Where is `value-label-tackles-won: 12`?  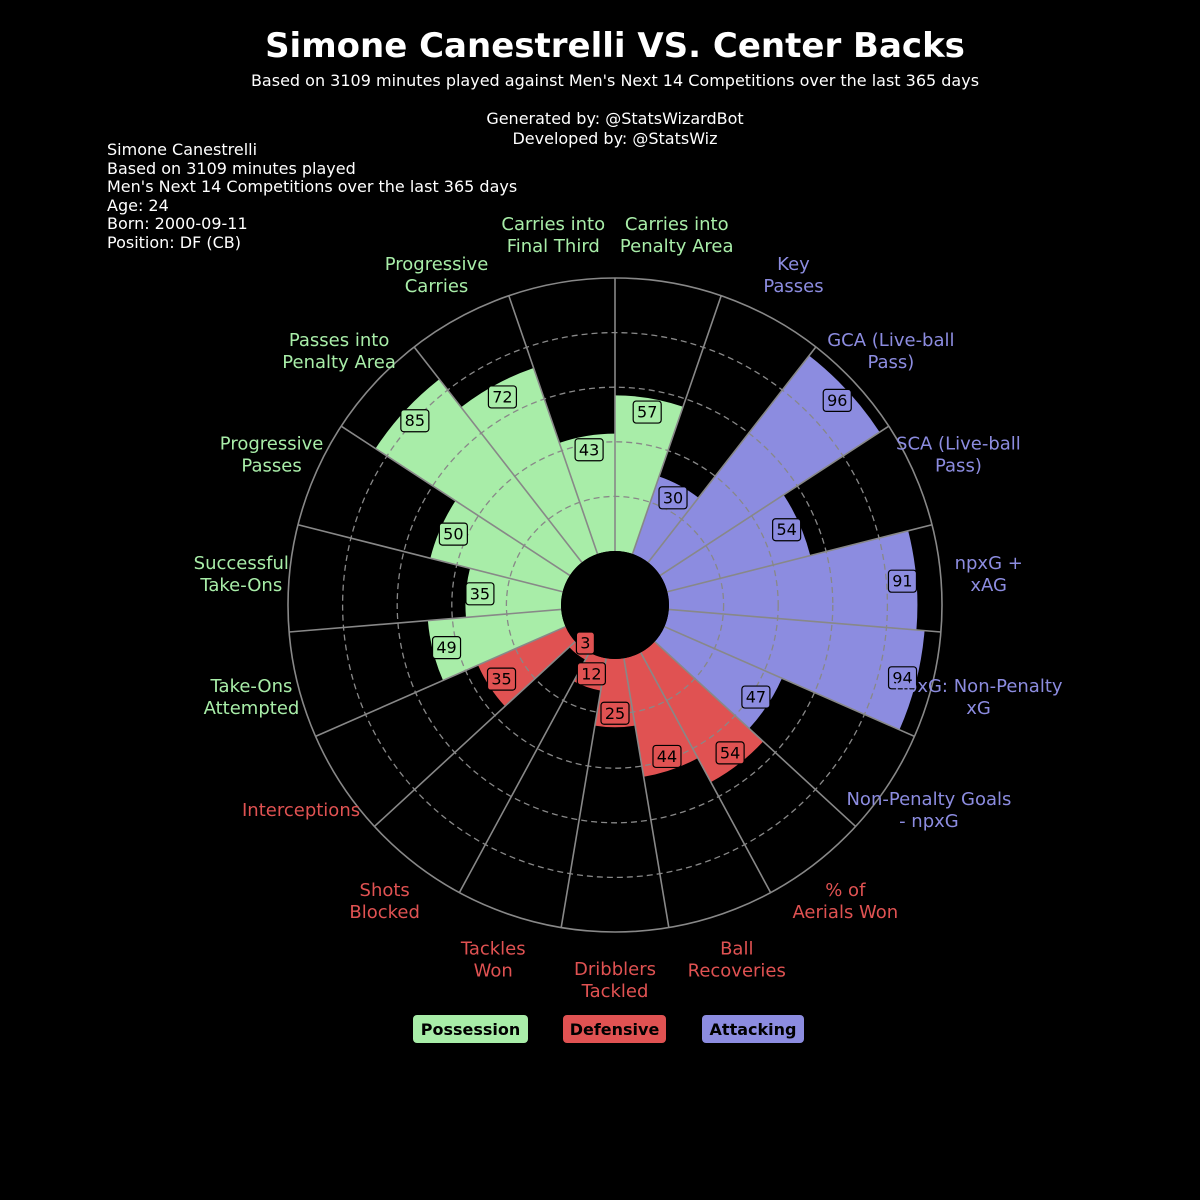 value-label-tackles-won: 12 is located at coordinates (591, 674).